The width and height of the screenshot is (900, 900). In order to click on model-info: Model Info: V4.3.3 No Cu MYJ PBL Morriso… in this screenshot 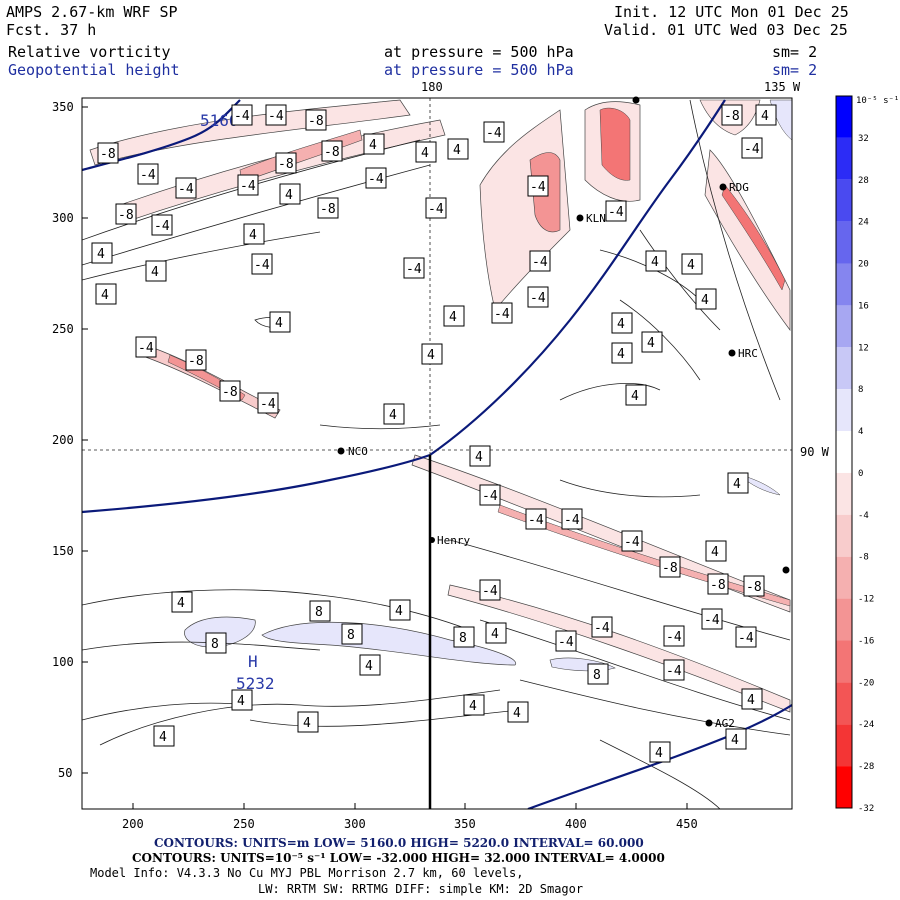, I will do `click(307, 873)`.